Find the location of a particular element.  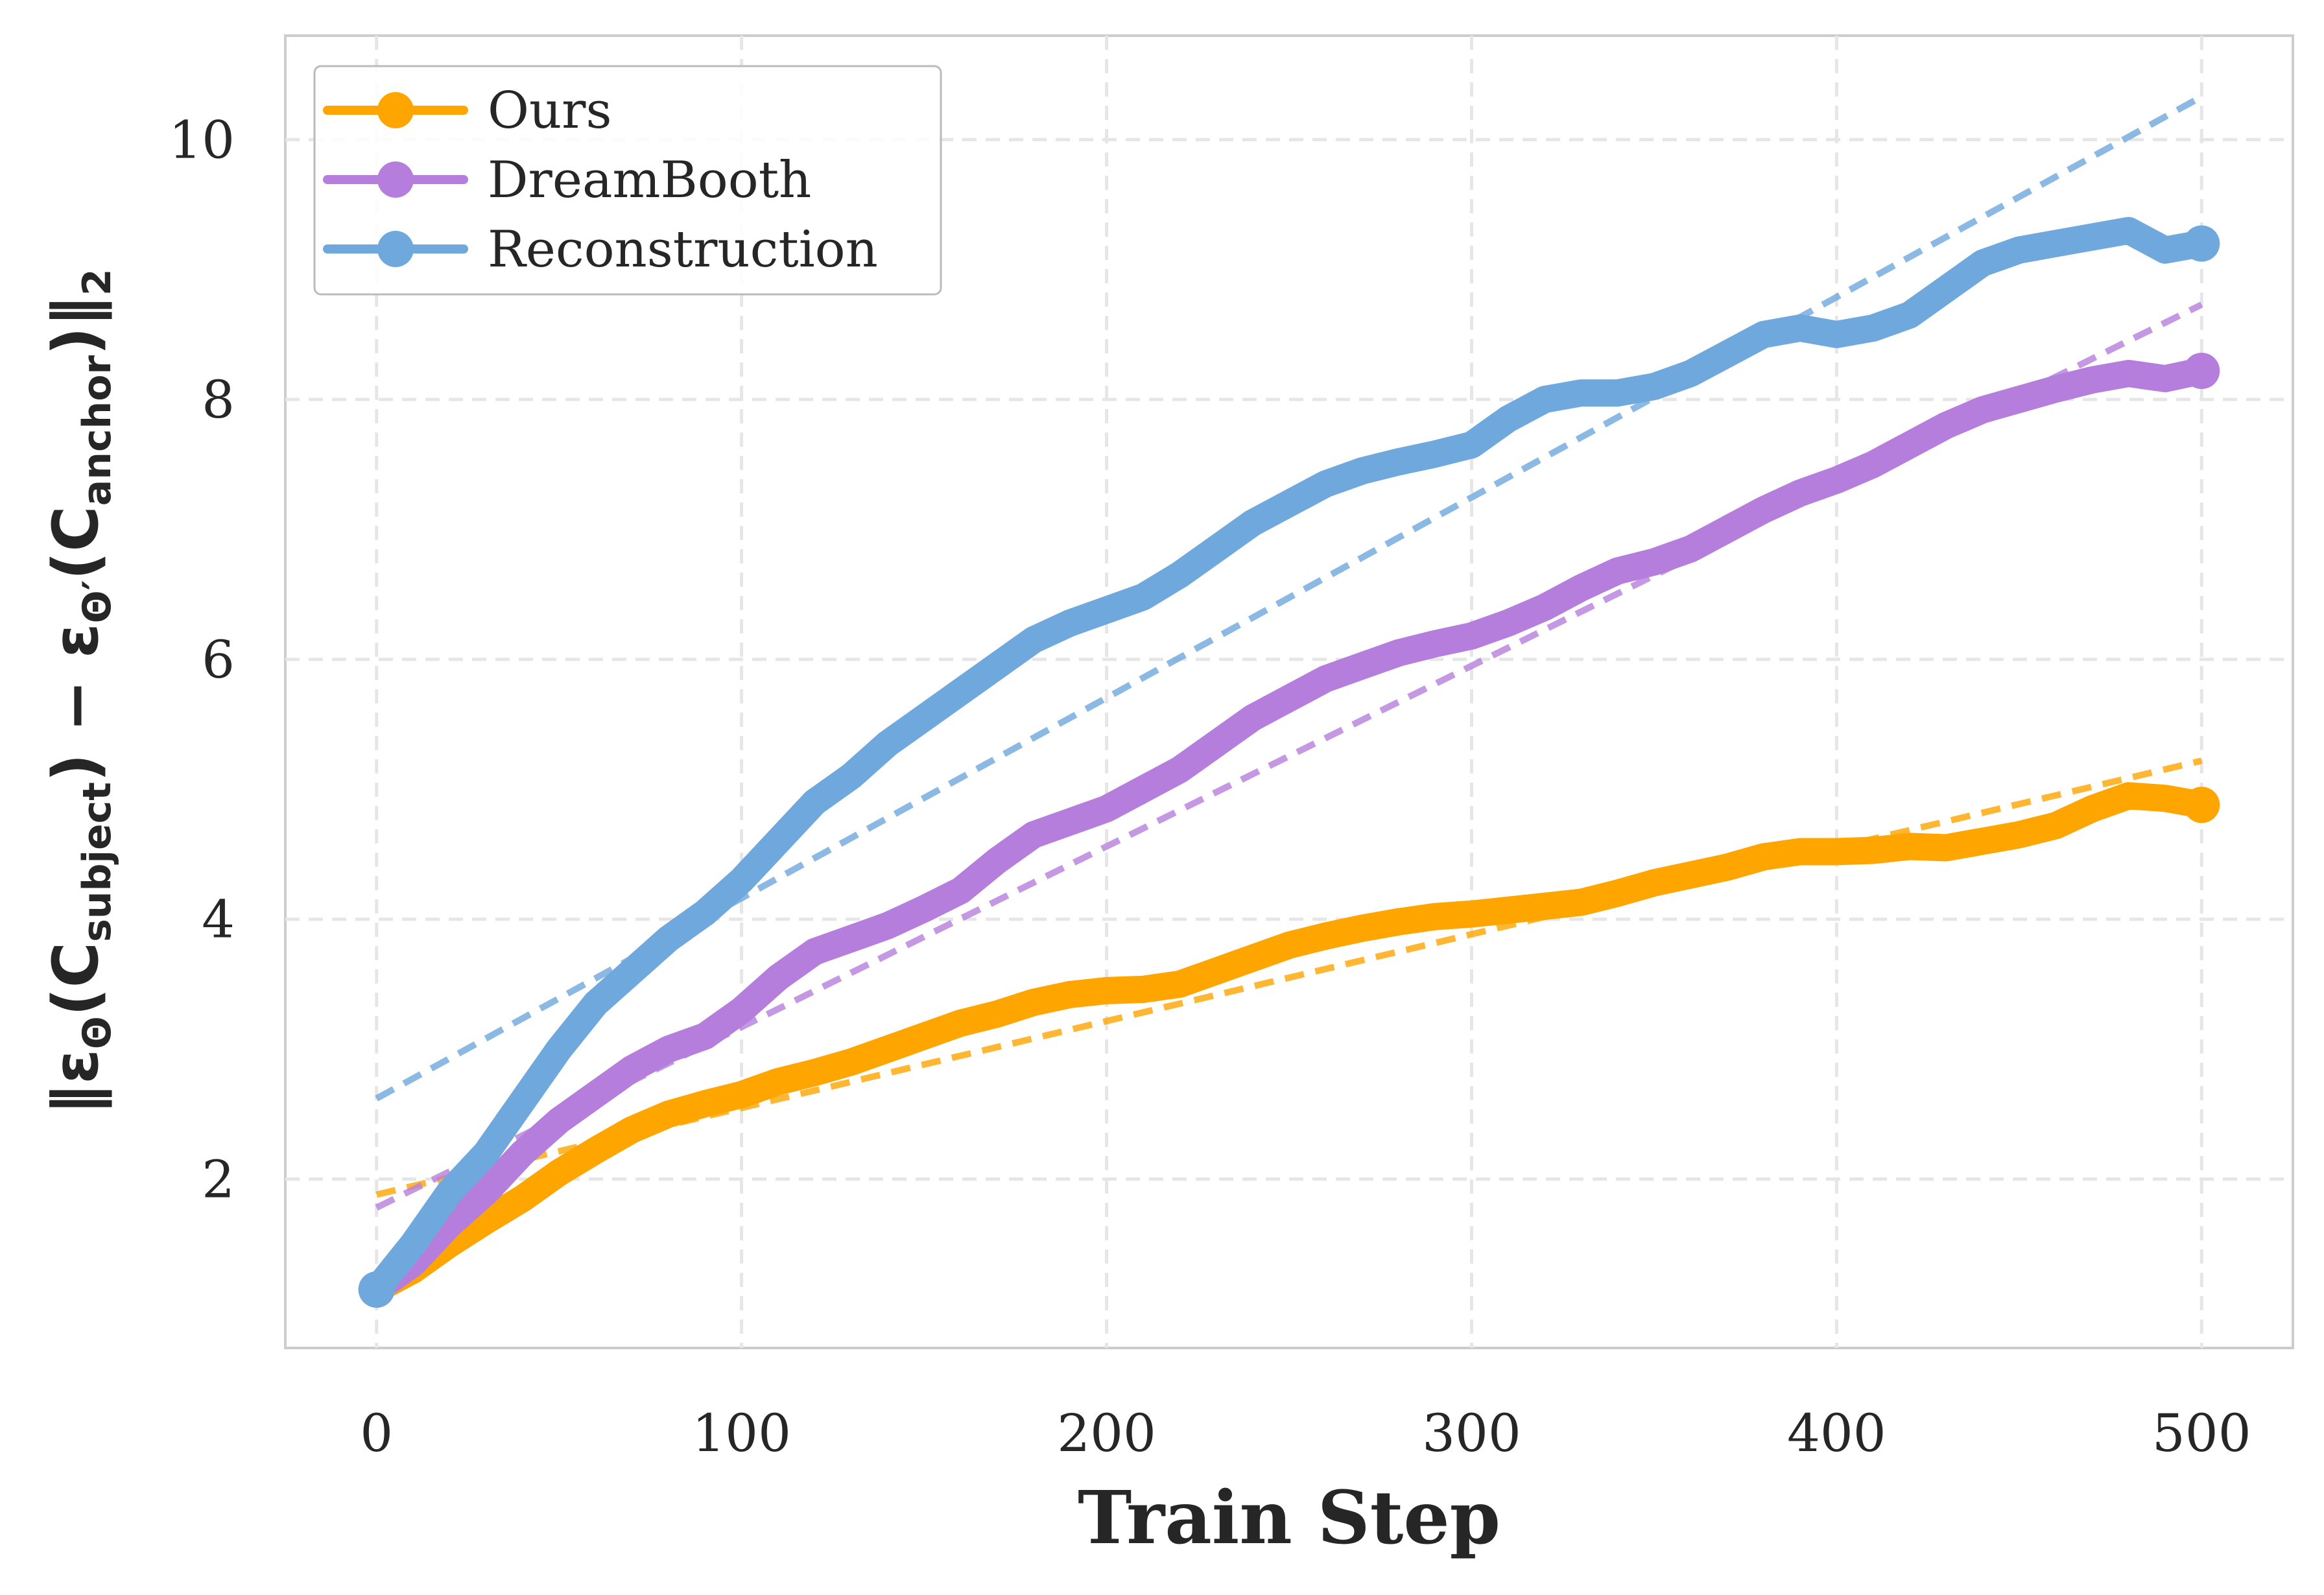

y-tick-label: 6 is located at coordinates (219, 660).